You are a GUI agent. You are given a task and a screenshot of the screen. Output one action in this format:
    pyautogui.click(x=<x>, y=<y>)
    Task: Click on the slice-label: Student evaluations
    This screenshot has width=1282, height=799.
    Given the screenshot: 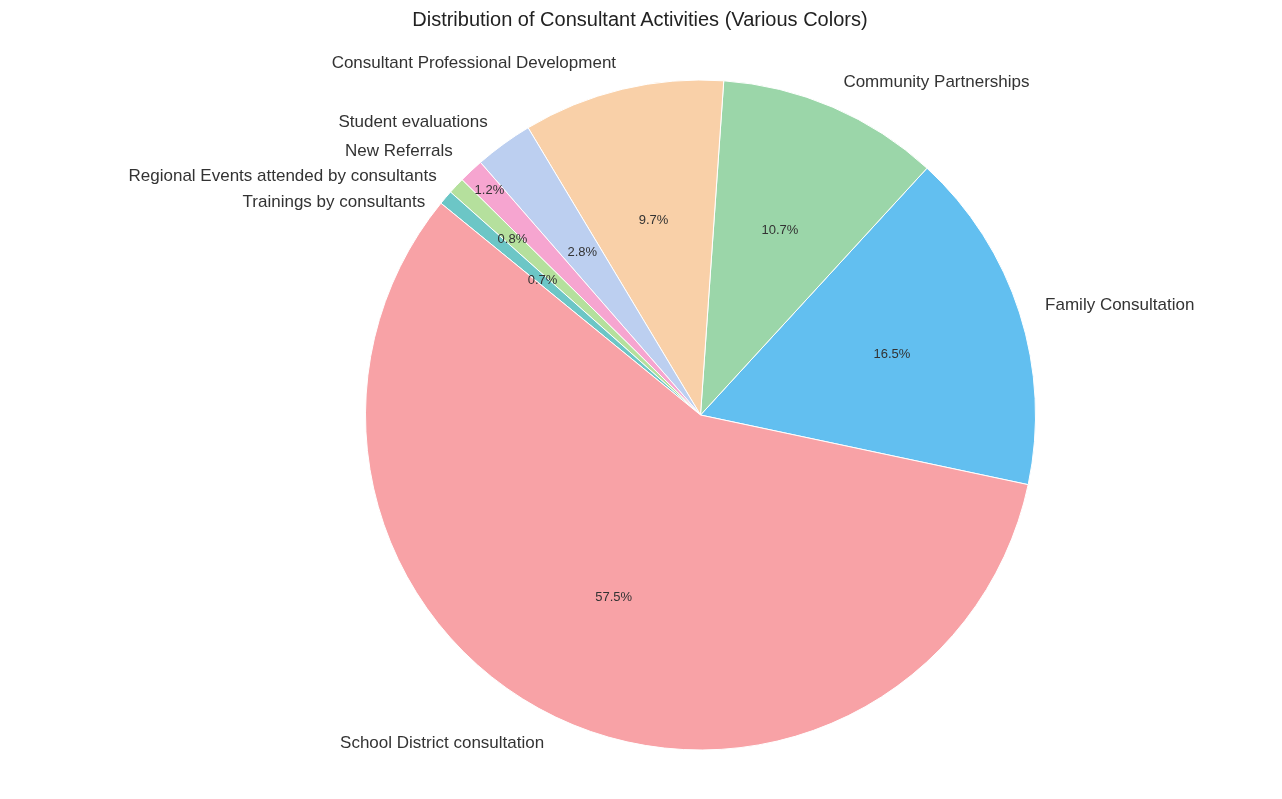 What is the action you would take?
    pyautogui.click(x=413, y=122)
    